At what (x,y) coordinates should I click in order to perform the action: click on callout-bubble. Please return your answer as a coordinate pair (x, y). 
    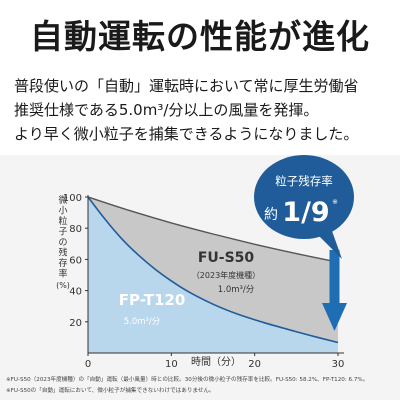
    Looking at the image, I should click on (304, 197).